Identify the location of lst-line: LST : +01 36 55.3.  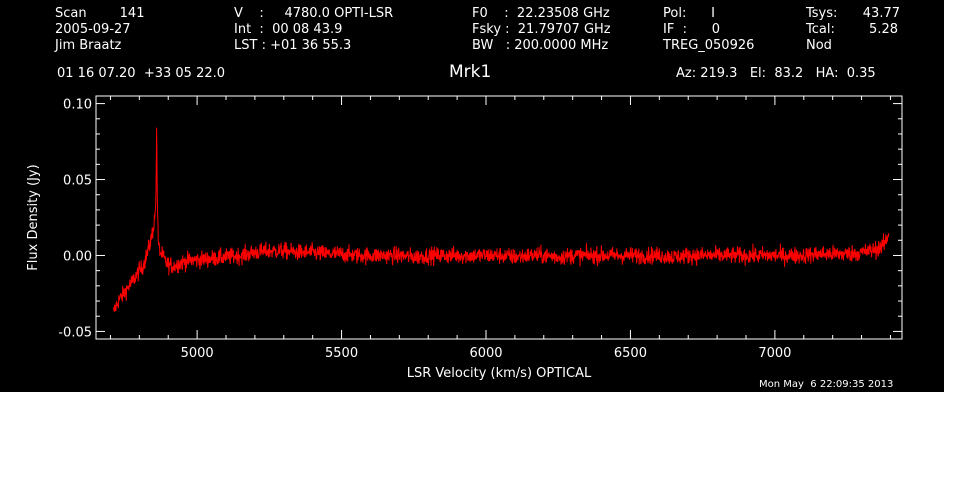
(293, 45).